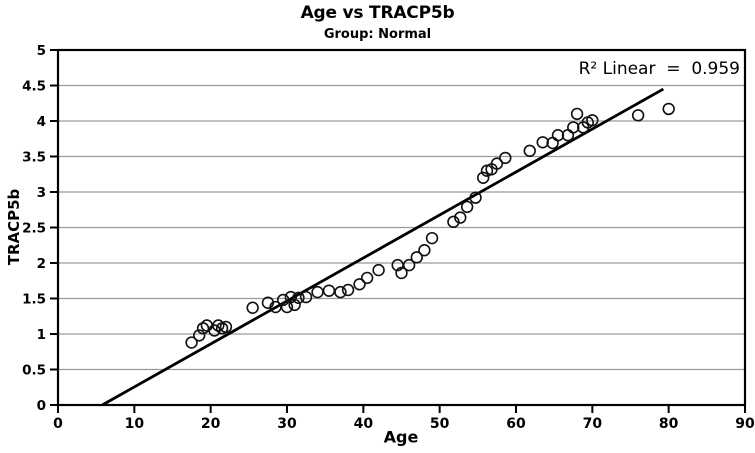  Describe the element at coordinates (593, 424) in the screenshot. I see `x-tick-label: 70` at that location.